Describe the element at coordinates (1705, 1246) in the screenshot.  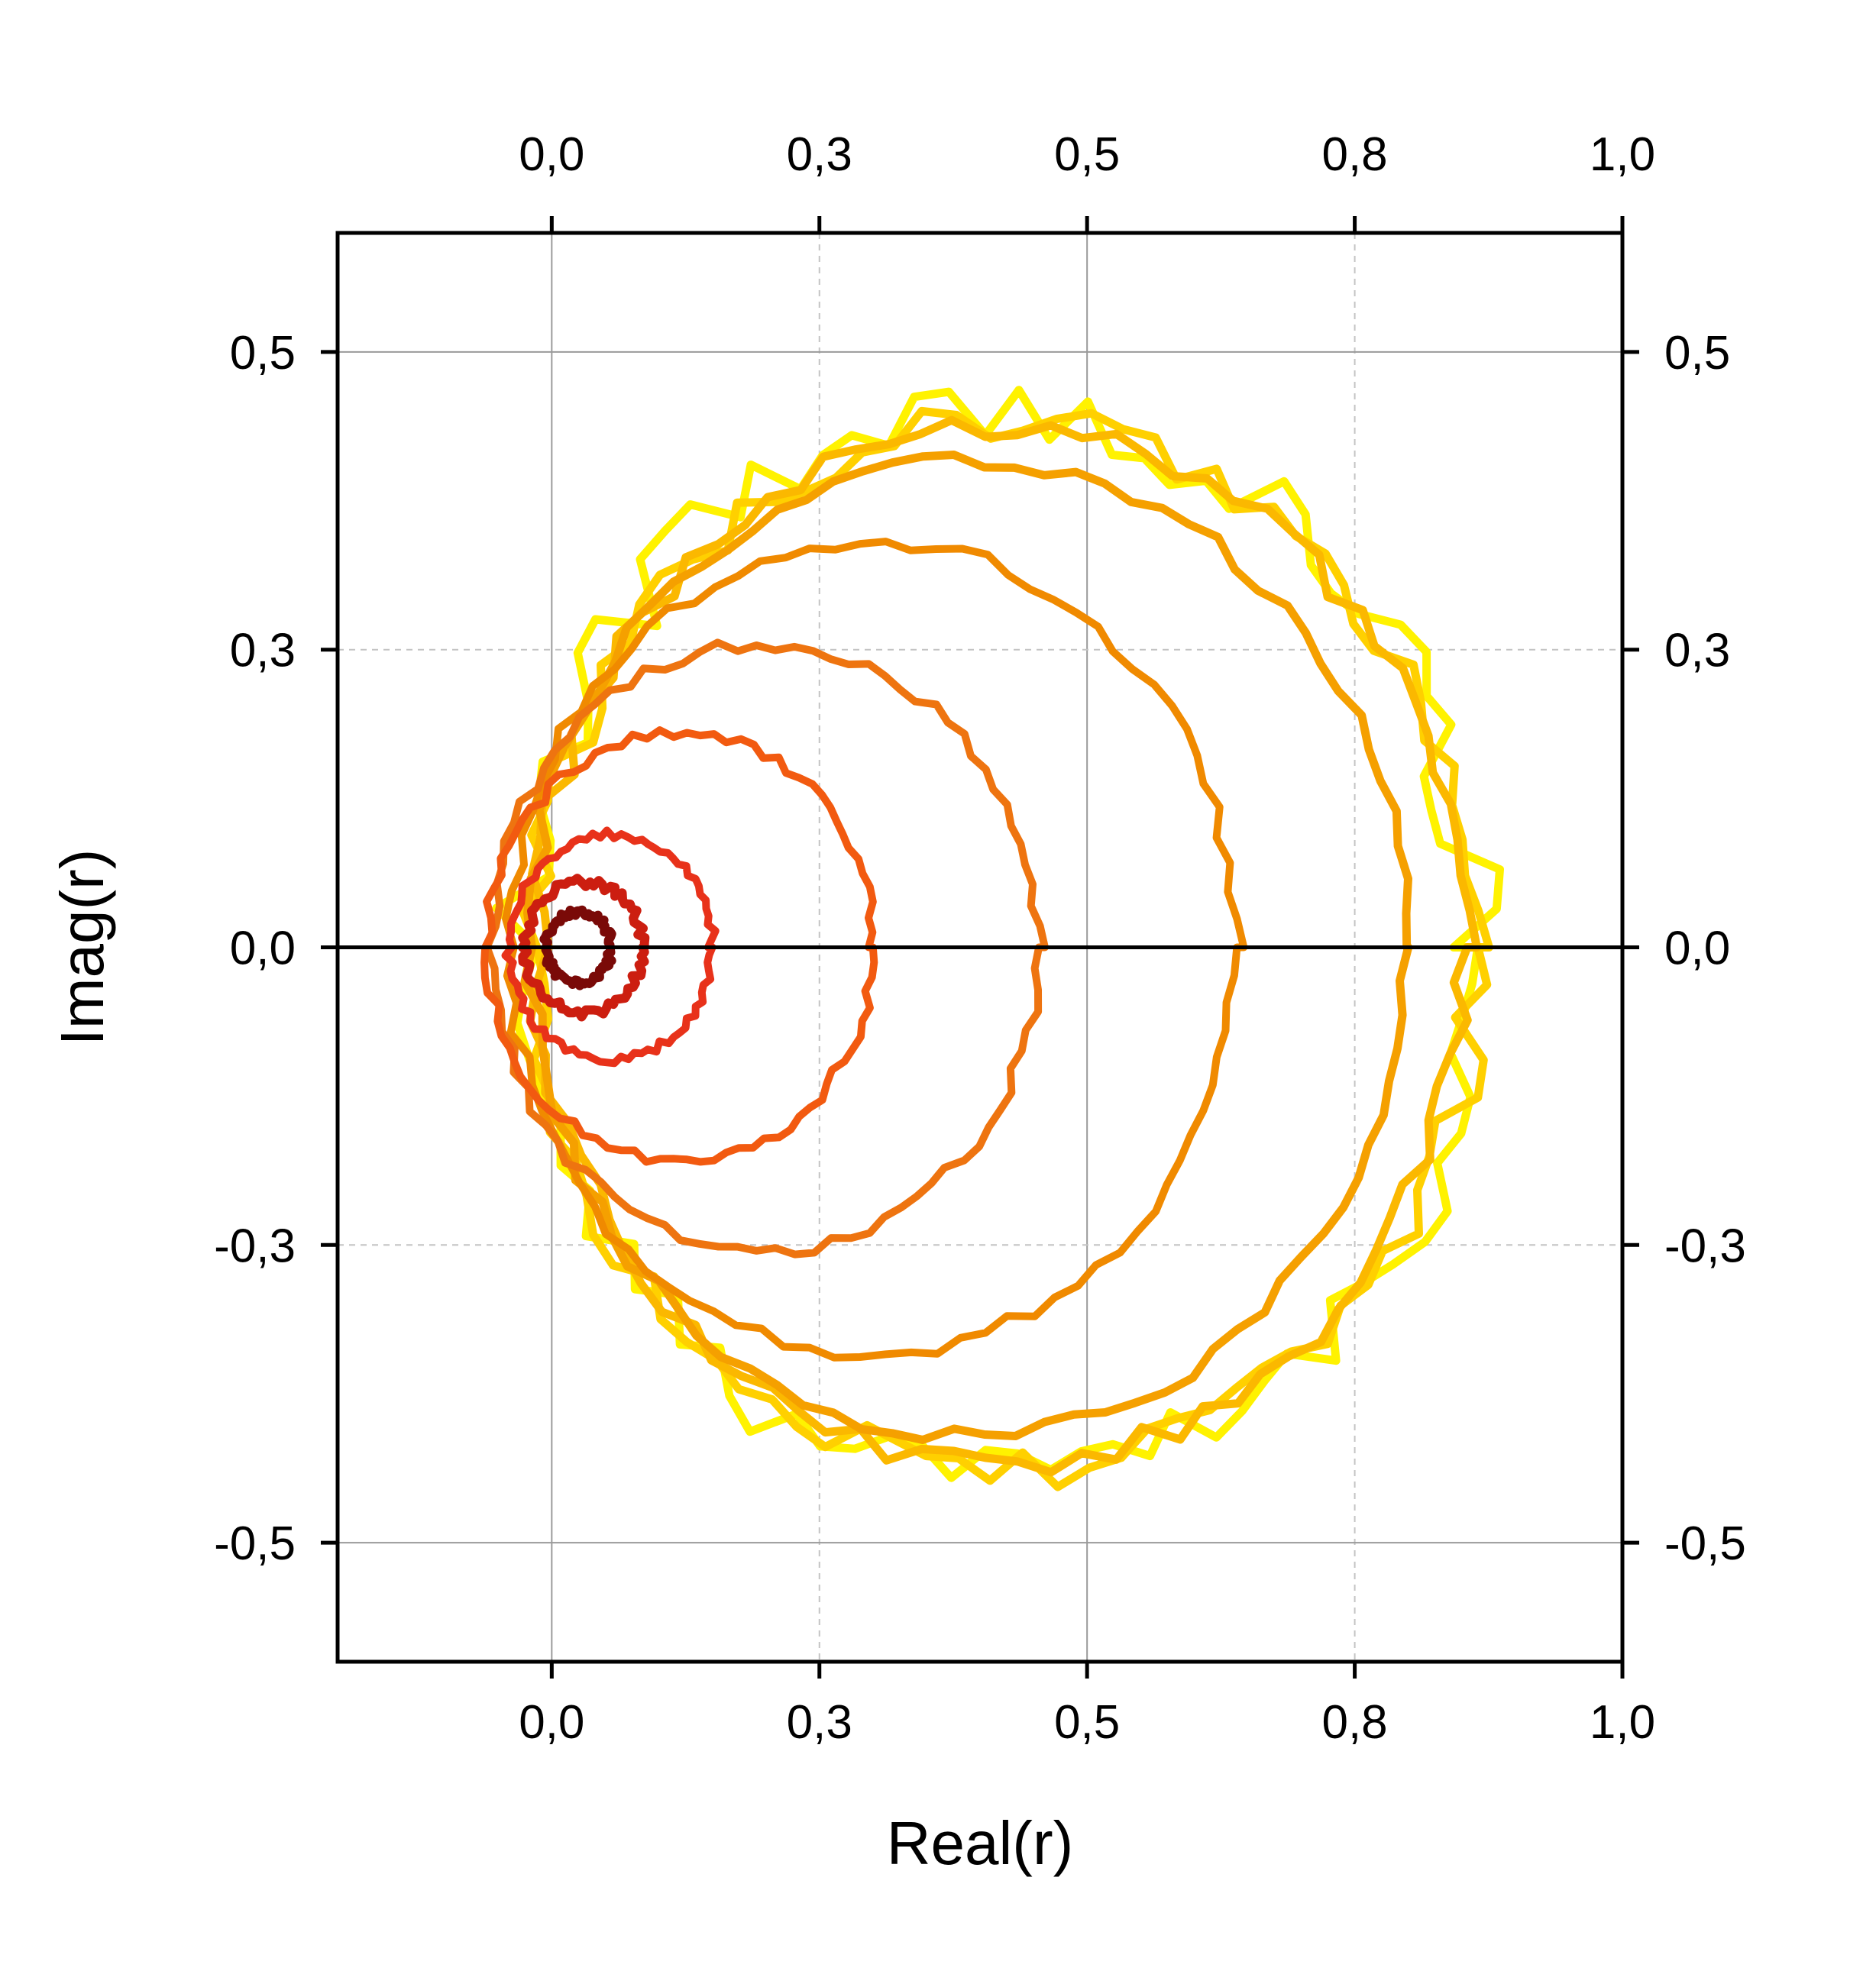
I see `y-tick-label-right: -0,3` at that location.